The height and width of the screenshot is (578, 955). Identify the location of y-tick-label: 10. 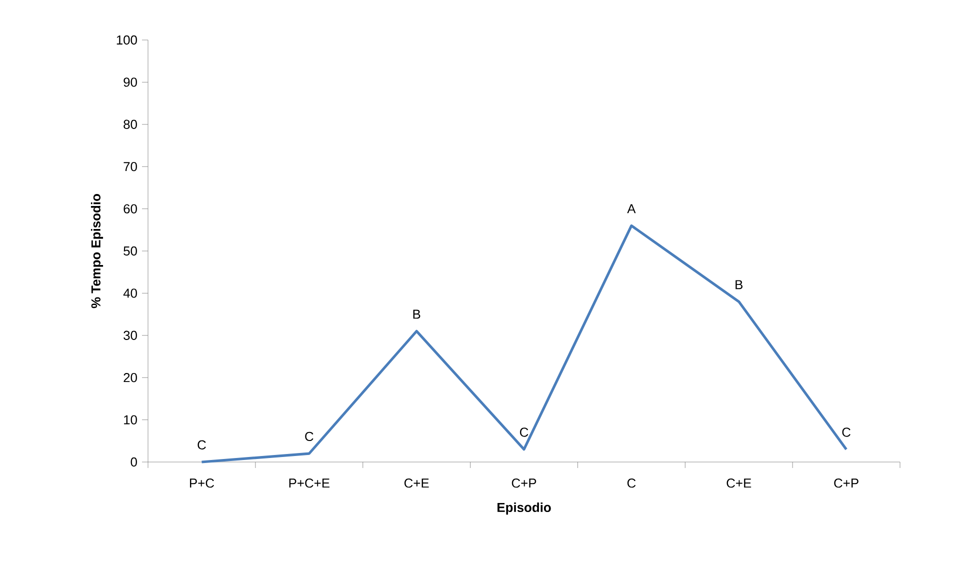
(130, 419).